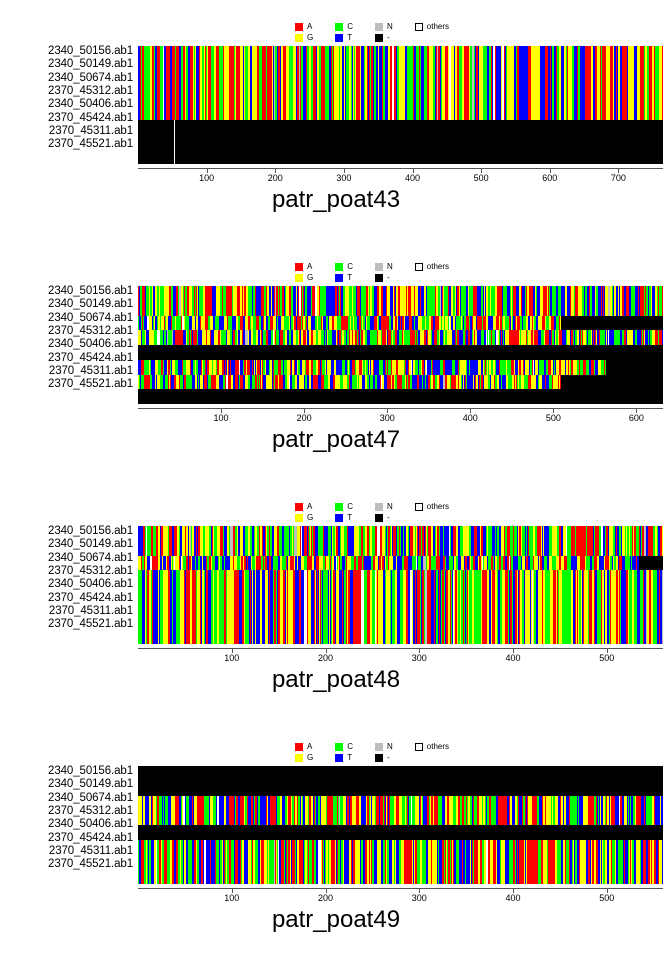  I want to click on legend-item-: -, so click(384, 757).